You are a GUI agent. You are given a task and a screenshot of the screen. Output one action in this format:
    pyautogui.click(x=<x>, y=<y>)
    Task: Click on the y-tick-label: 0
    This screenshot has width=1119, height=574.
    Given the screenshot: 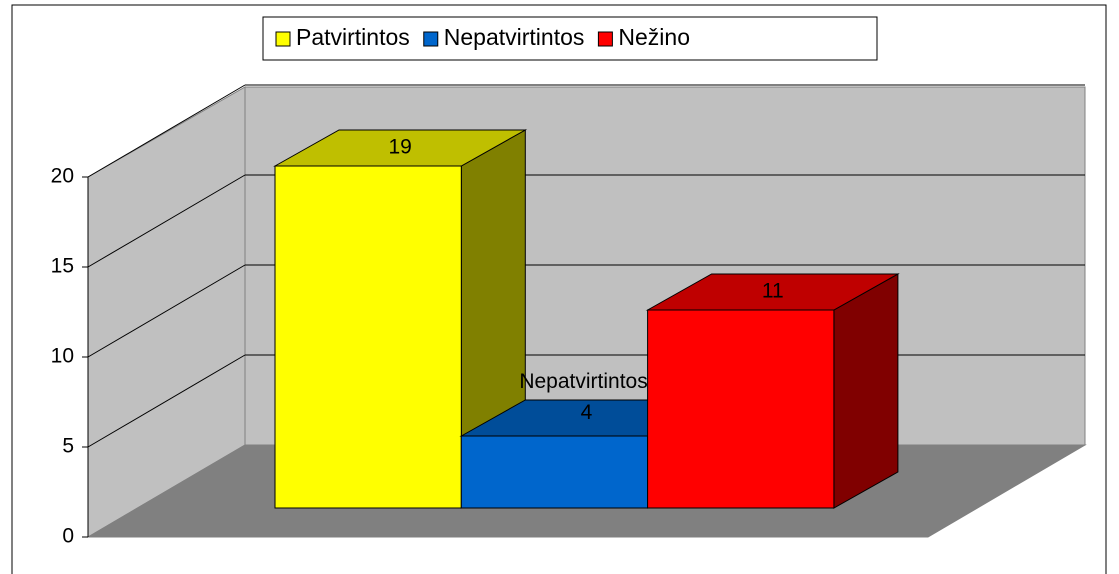 What is the action you would take?
    pyautogui.click(x=68, y=536)
    